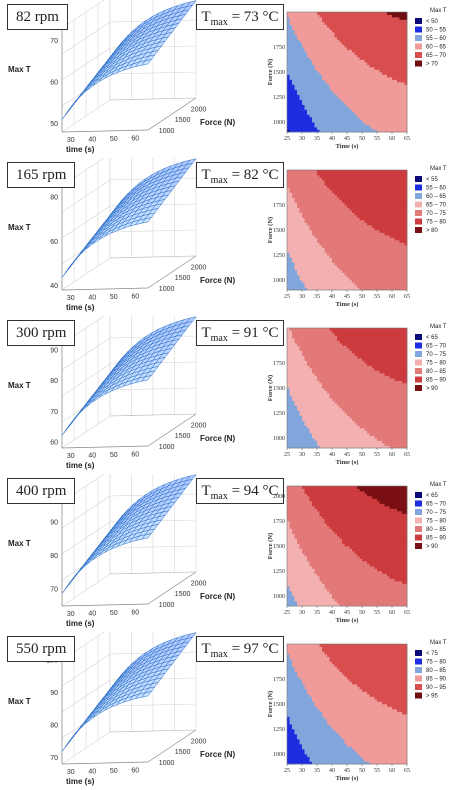  I want to click on y-axis-label: Force (N), so click(270, 72).